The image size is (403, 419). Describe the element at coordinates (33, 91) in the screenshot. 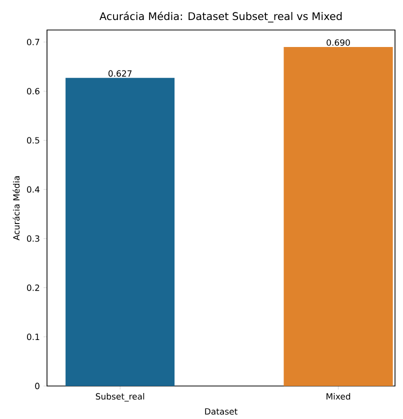

I see `y-tick-label: 0.6` at that location.